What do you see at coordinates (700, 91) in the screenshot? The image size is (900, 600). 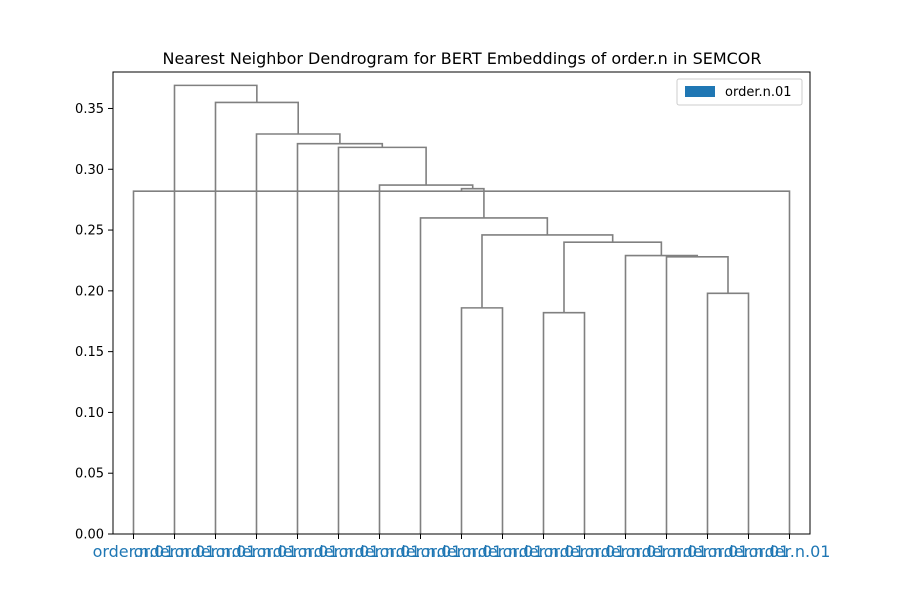 I see `legend-swatch` at bounding box center [700, 91].